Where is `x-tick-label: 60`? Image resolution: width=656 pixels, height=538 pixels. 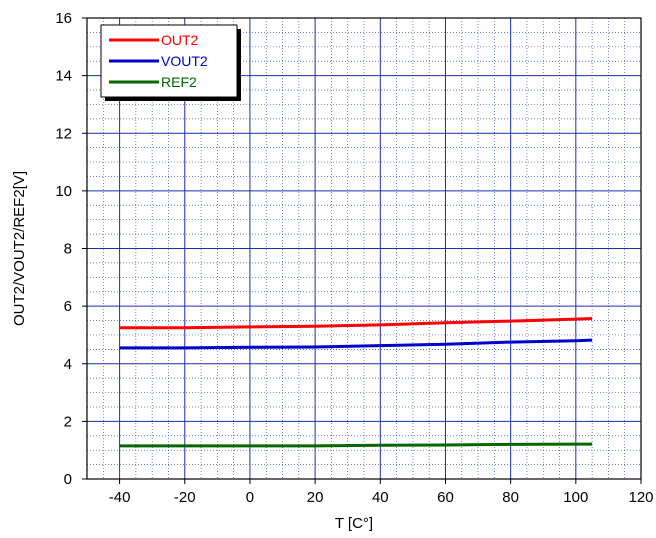
x-tick-label: 60 is located at coordinates (445, 497).